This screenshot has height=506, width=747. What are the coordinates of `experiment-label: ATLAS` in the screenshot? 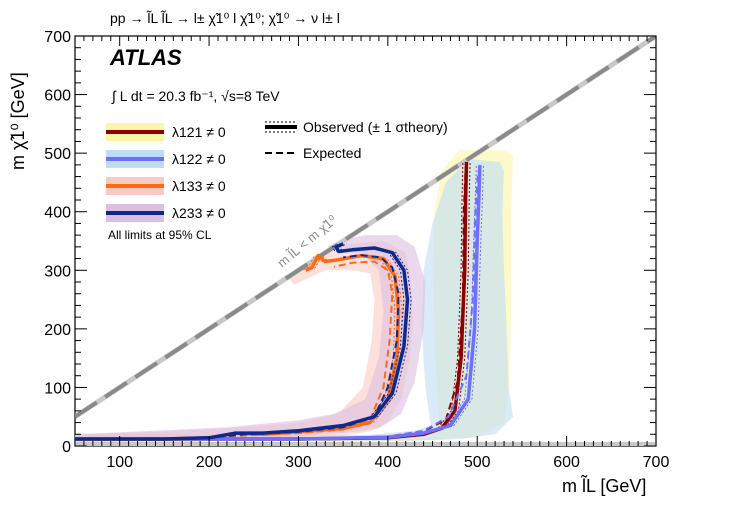 It's located at (145, 57).